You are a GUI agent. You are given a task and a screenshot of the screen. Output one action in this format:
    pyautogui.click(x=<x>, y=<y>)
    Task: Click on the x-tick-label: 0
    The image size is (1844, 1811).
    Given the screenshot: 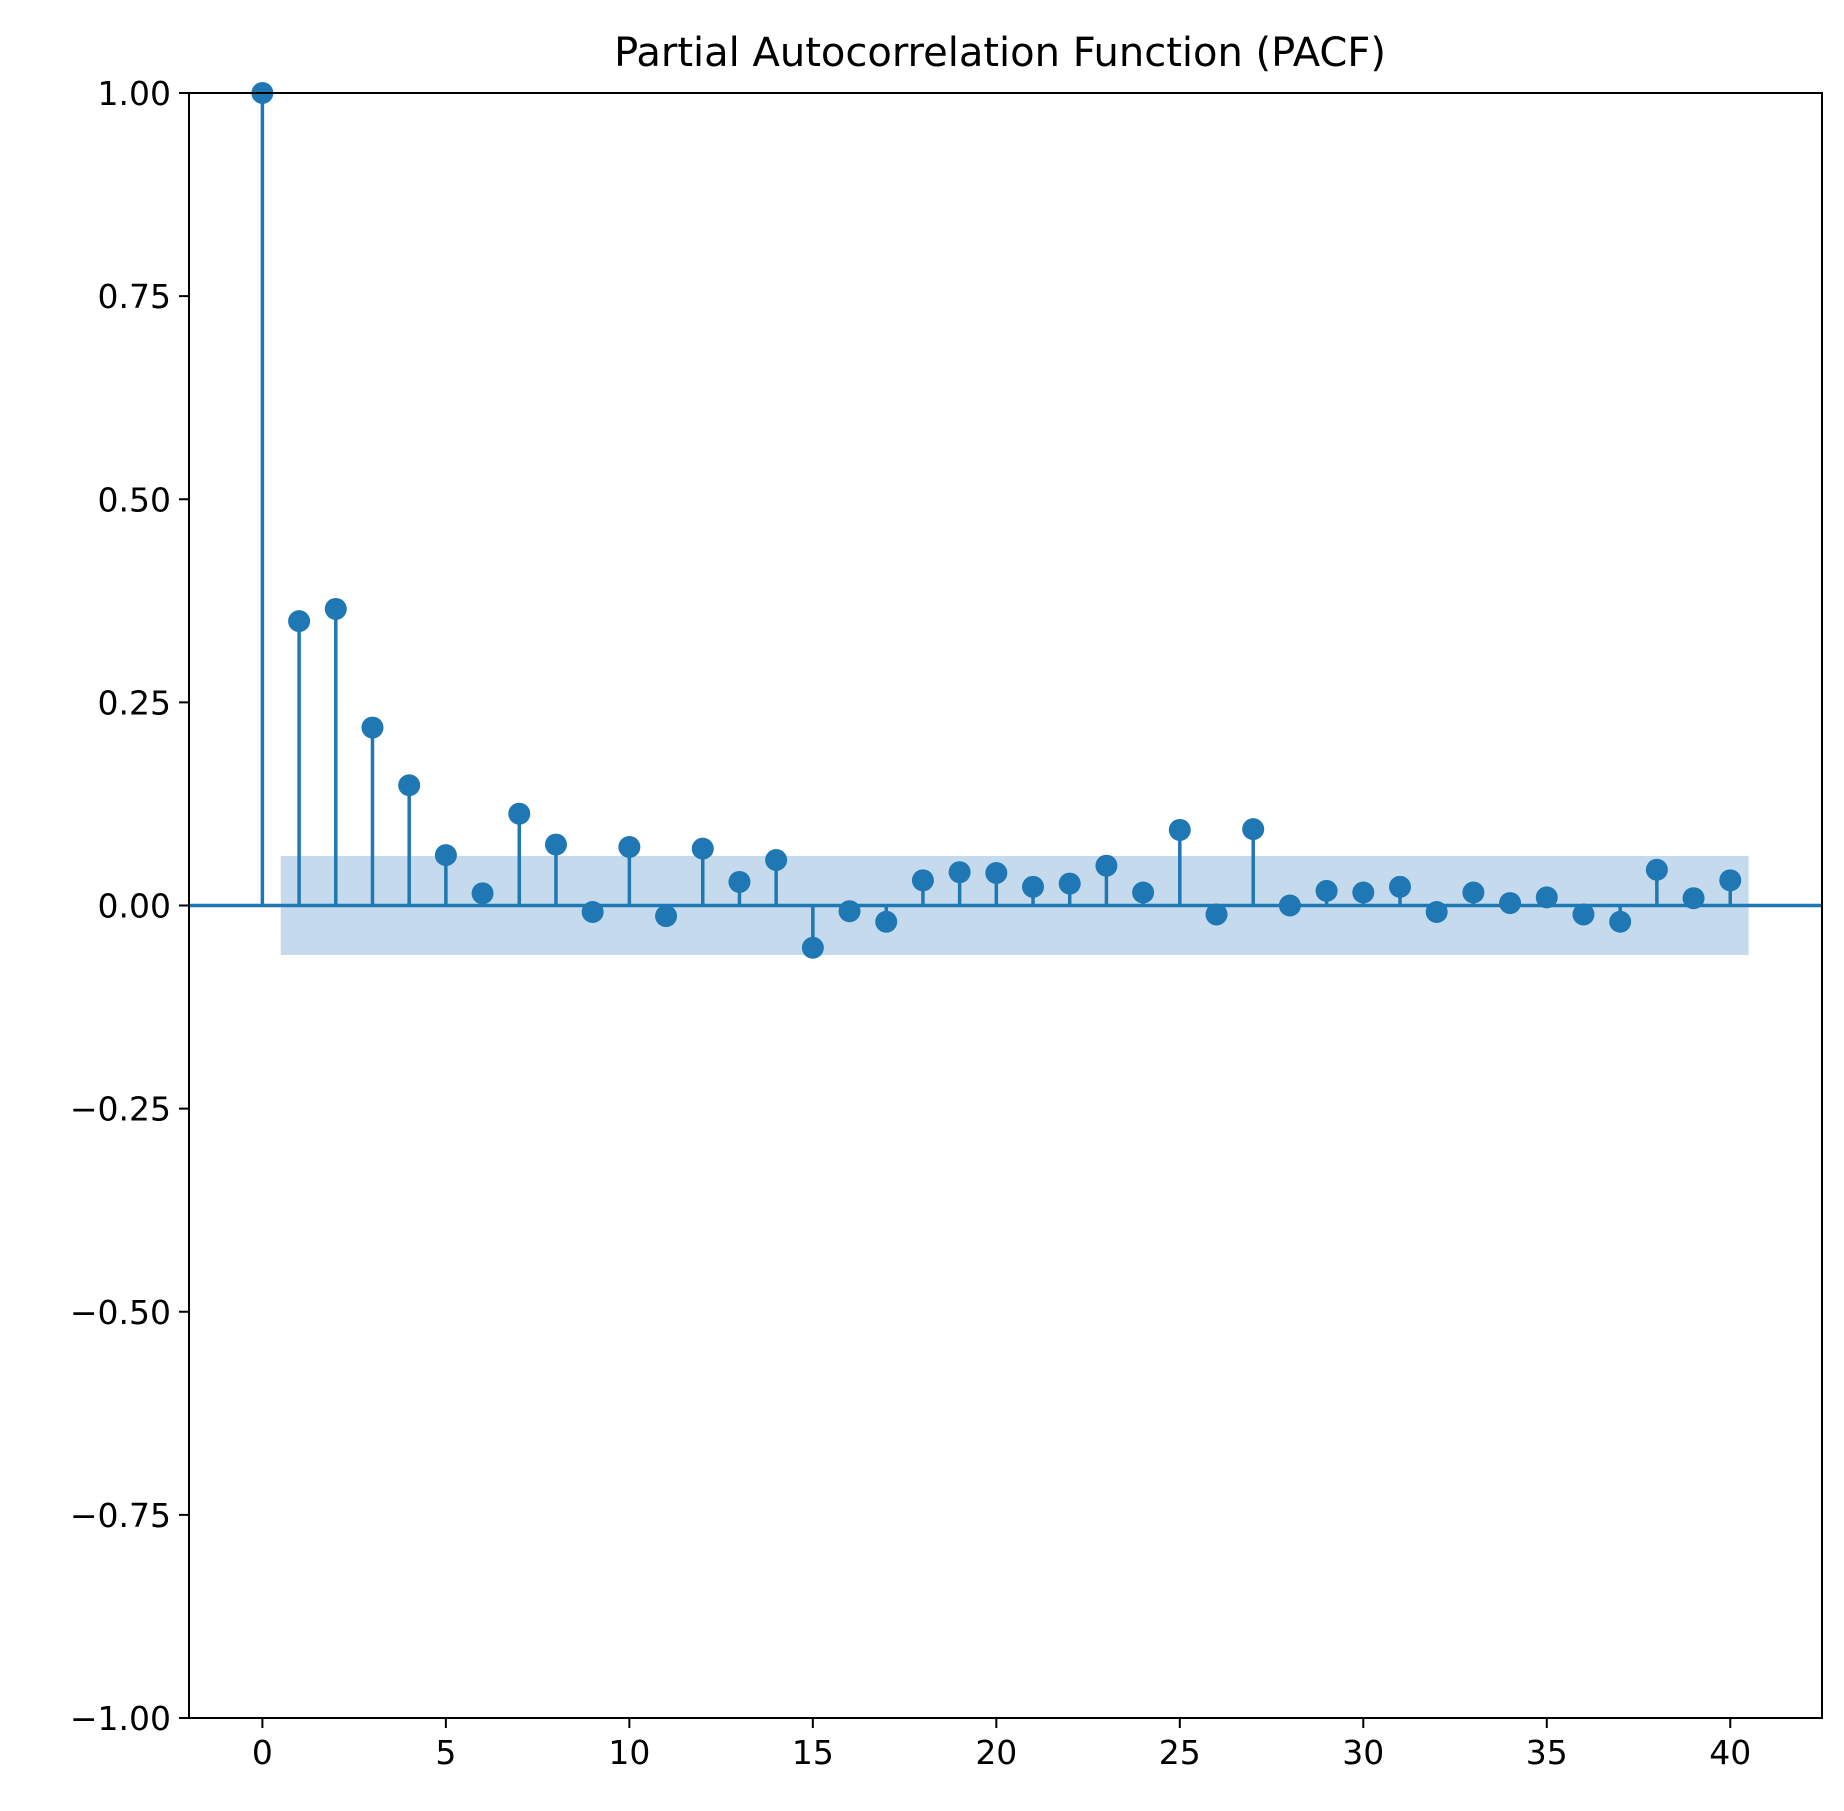 What is the action you would take?
    pyautogui.click(x=262, y=1752)
    